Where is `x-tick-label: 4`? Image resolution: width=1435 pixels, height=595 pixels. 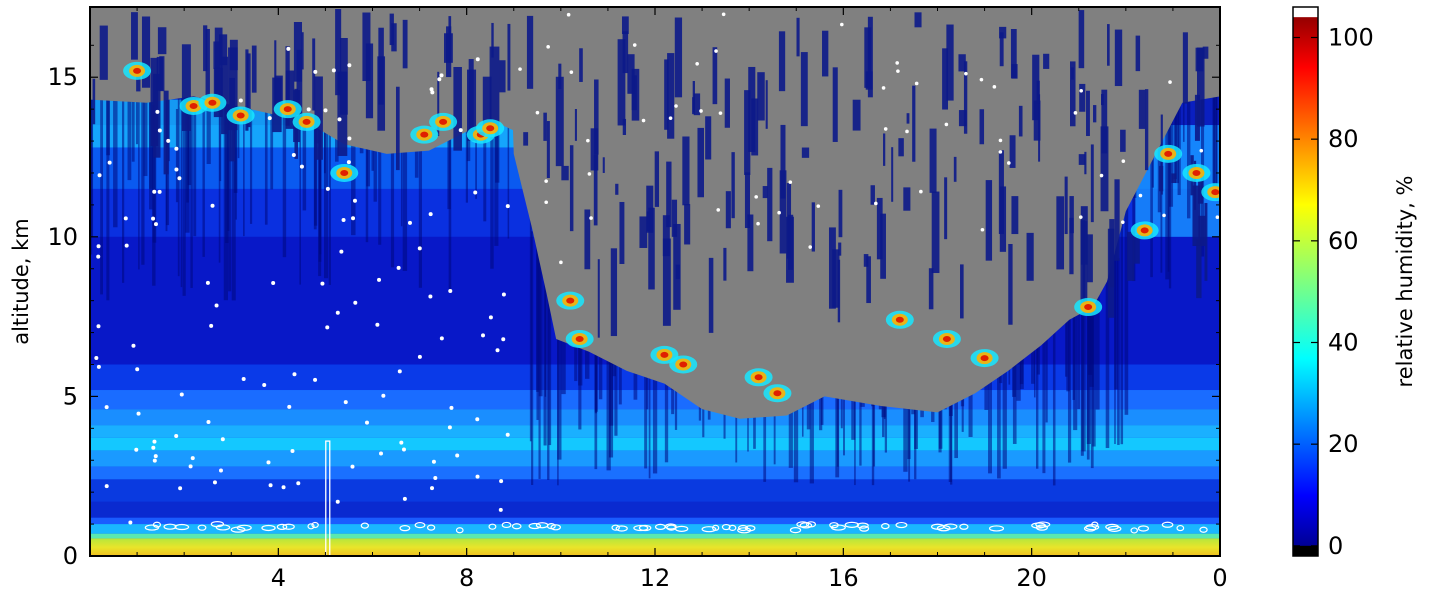
x-tick-label: 4 is located at coordinates (278, 578).